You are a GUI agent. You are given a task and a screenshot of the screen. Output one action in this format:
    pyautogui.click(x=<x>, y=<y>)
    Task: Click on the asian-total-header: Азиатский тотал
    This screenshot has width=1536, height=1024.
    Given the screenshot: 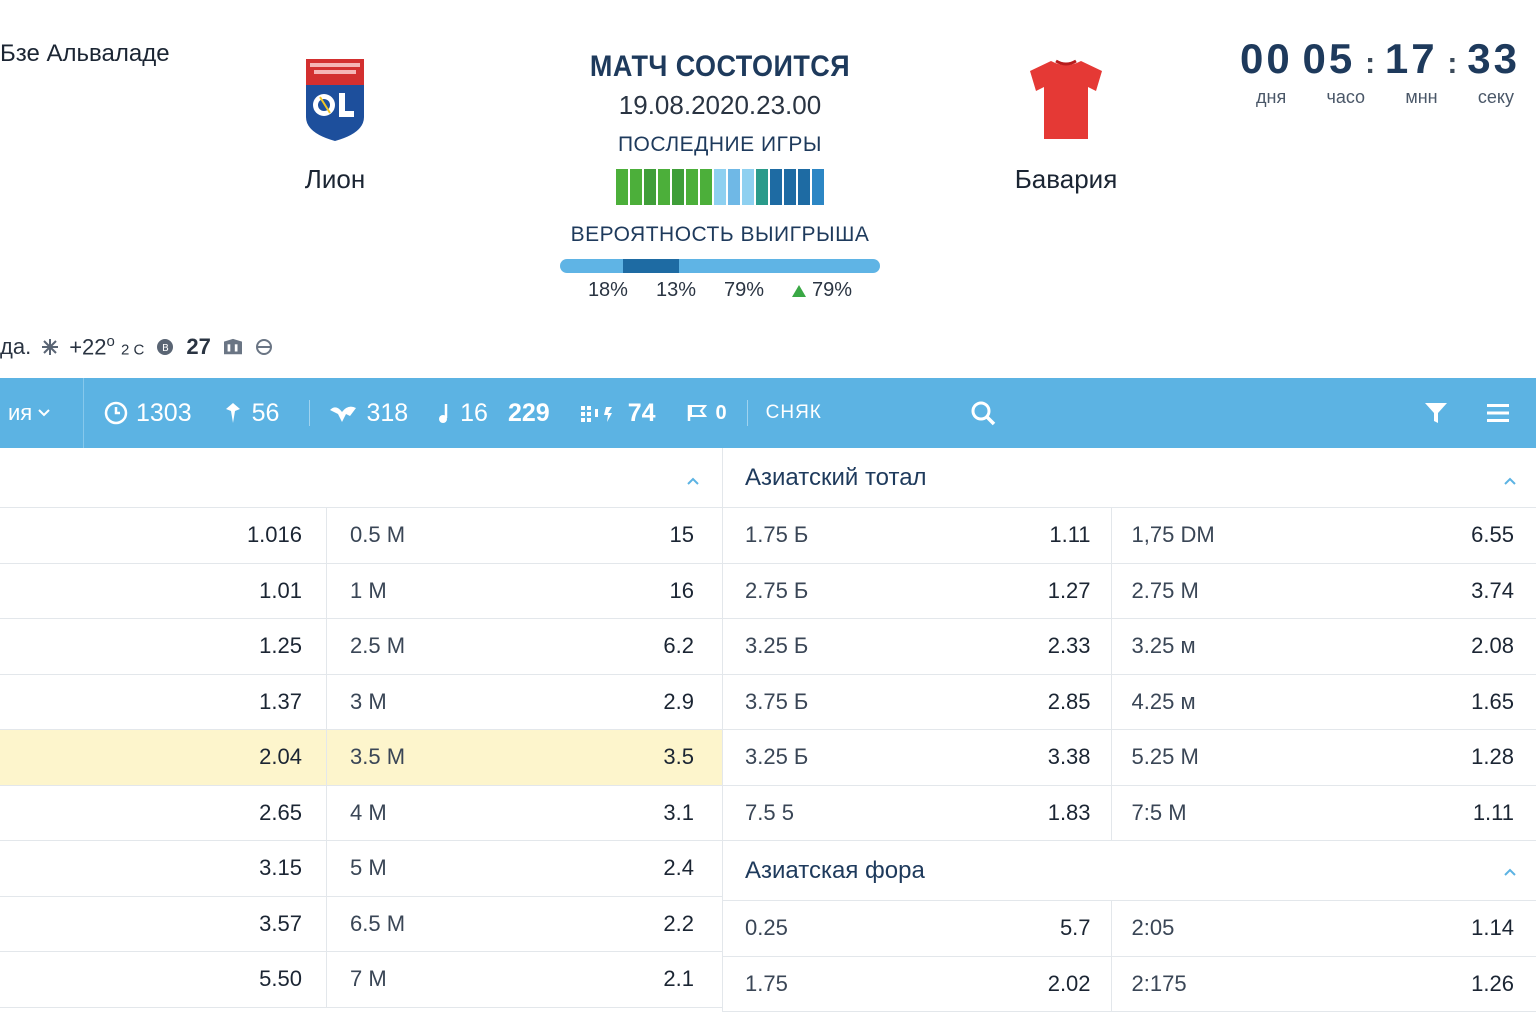 What is the action you would take?
    pyautogui.click(x=1129, y=478)
    